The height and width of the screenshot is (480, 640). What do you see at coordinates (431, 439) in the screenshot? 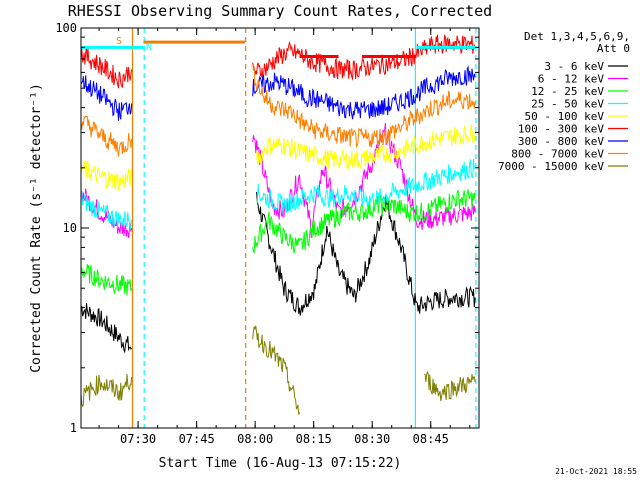
I see `x-tick-label-5: 08:45` at bounding box center [431, 439].